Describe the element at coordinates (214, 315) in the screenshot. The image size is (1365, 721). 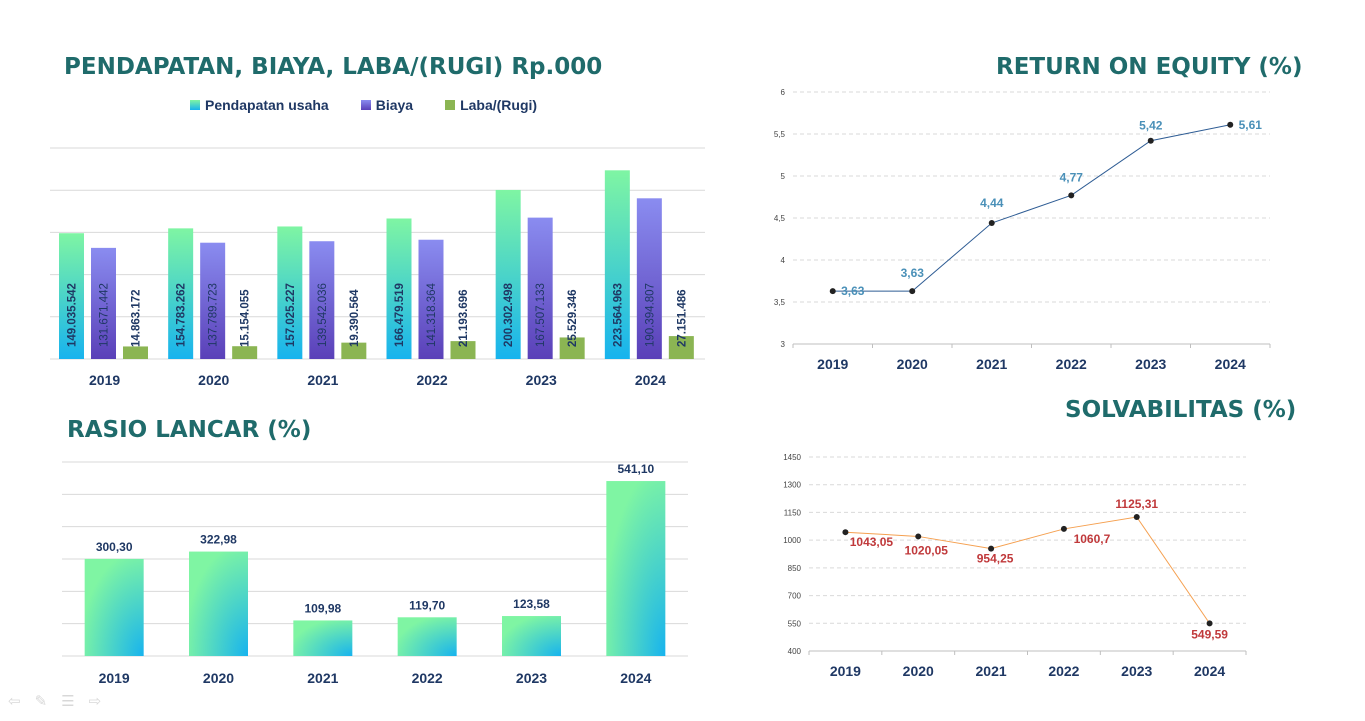
I see `income-data-label: 137.789.723` at that location.